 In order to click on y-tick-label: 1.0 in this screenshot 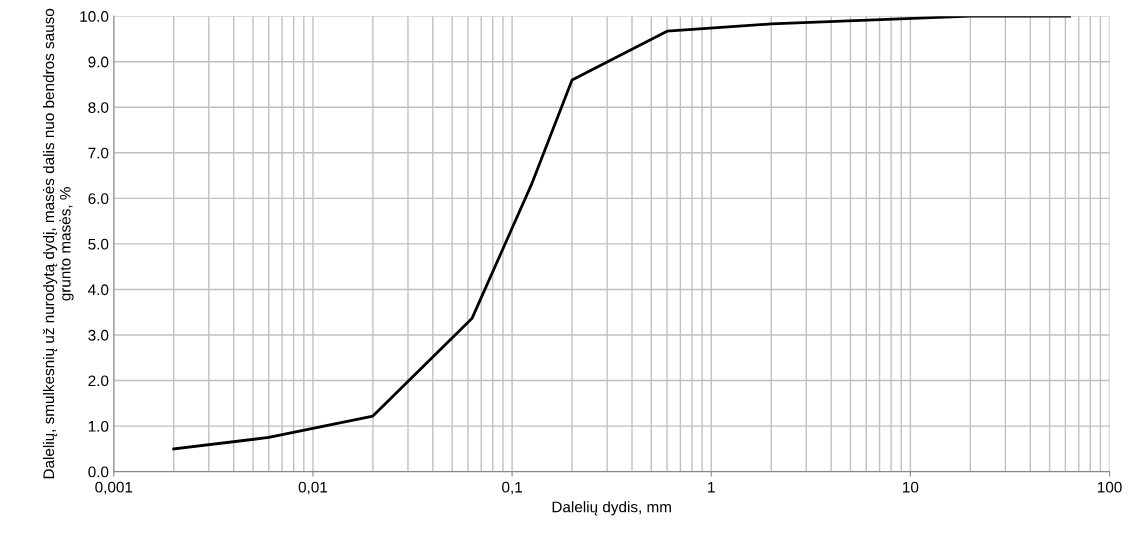, I will do `click(98, 426)`.